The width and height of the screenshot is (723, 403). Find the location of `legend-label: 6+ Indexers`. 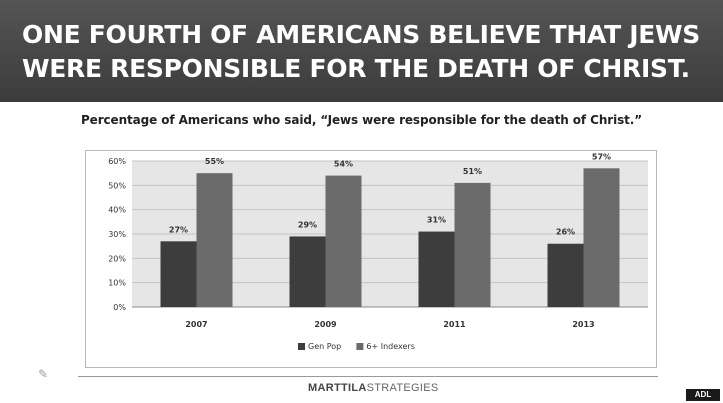

legend-label: 6+ Indexers is located at coordinates (390, 346).